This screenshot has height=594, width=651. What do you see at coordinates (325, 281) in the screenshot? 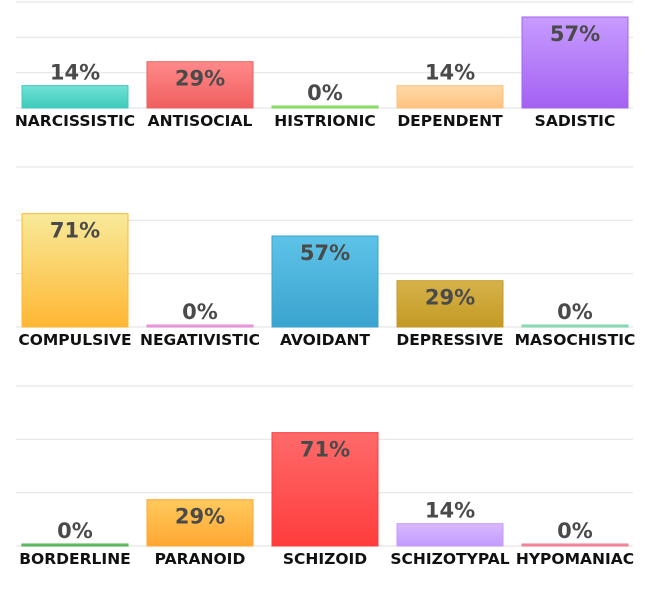
I see `bar-avoidant` at bounding box center [325, 281].